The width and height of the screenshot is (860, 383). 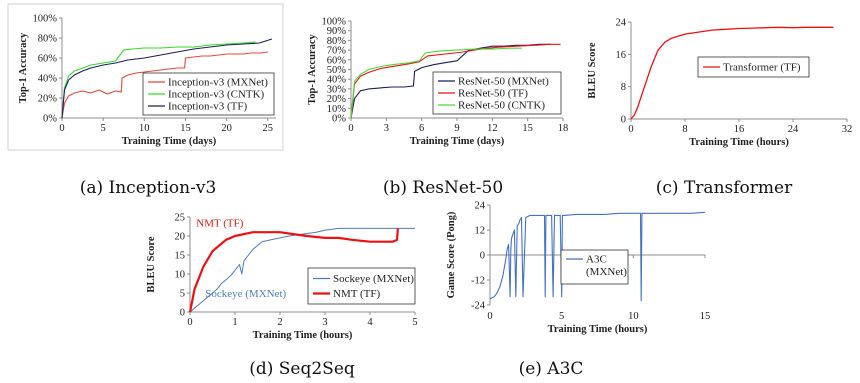 What do you see at coordinates (623, 87) in the screenshot?
I see `transformer-y-tick-label: 8` at bounding box center [623, 87].